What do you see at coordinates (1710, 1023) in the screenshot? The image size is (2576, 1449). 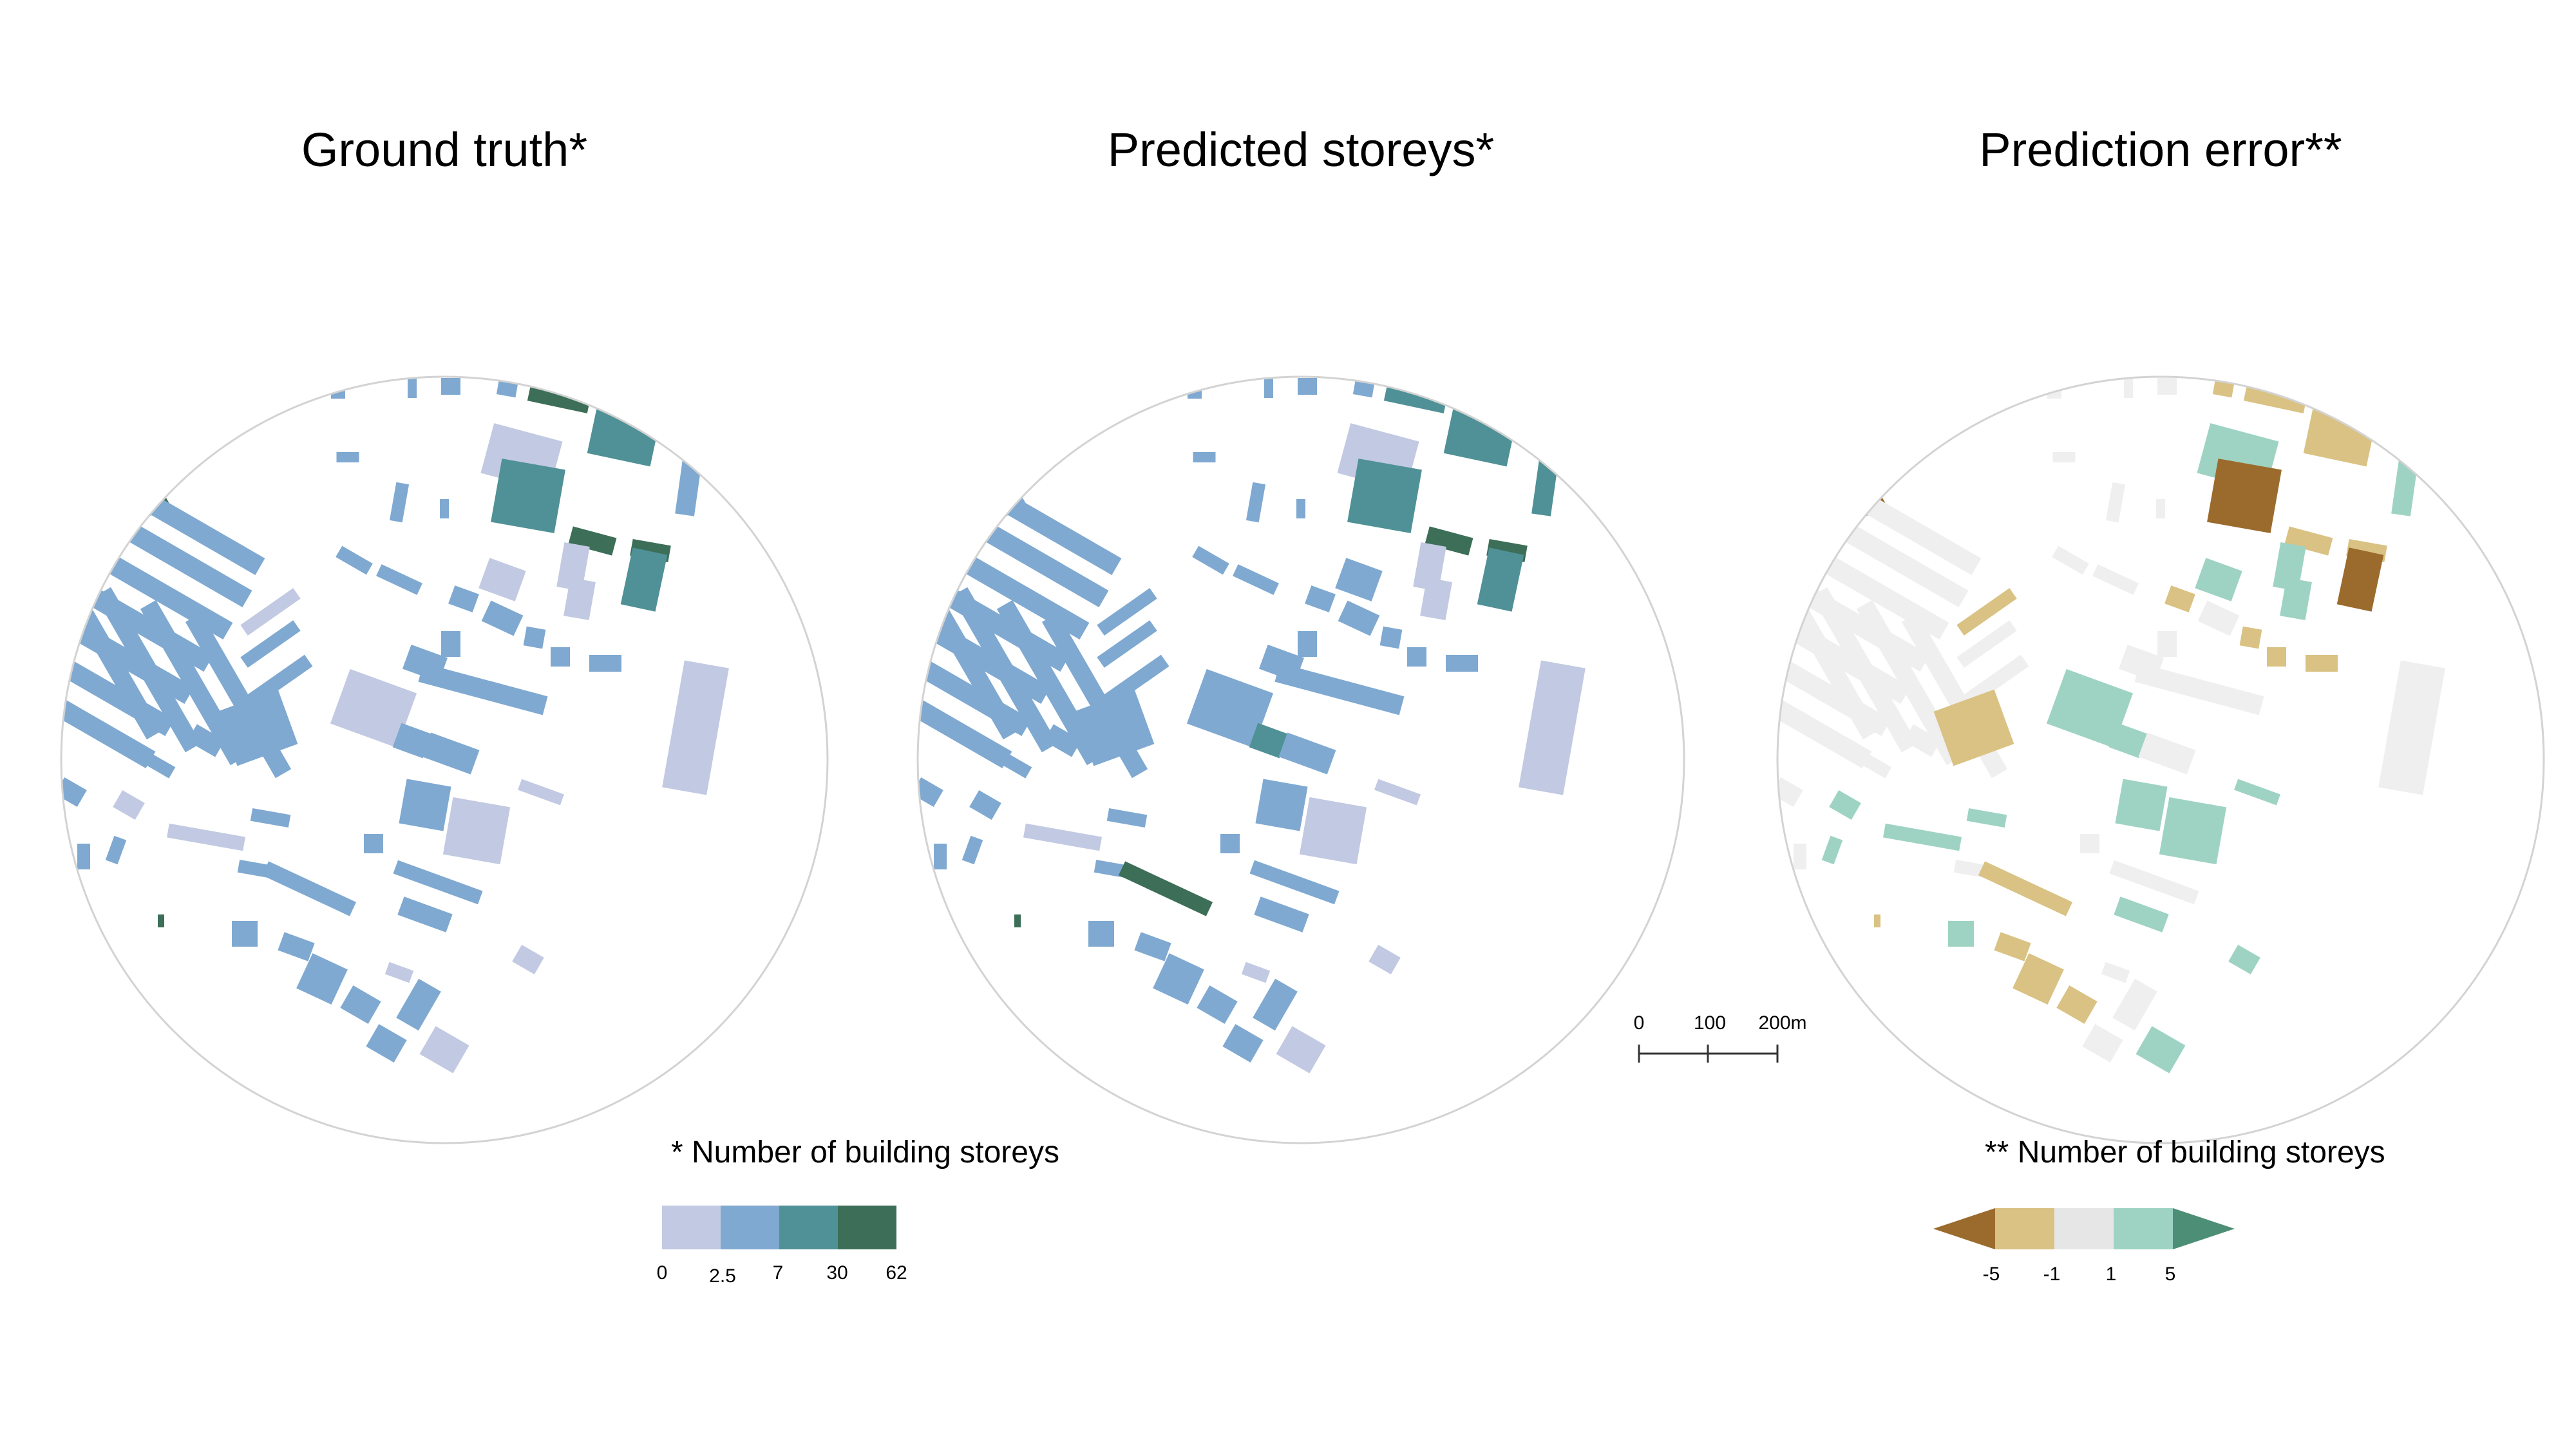 I see `scale-tick-100: 100` at bounding box center [1710, 1023].